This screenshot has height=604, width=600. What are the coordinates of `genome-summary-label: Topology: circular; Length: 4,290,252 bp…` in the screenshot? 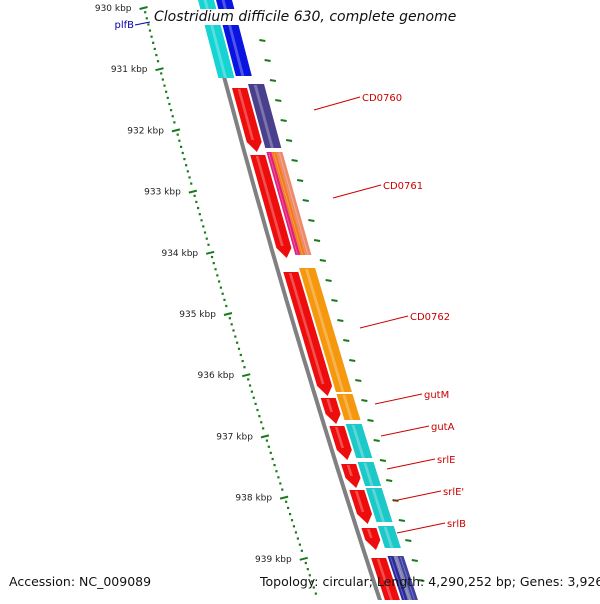 It's located at (430, 581).